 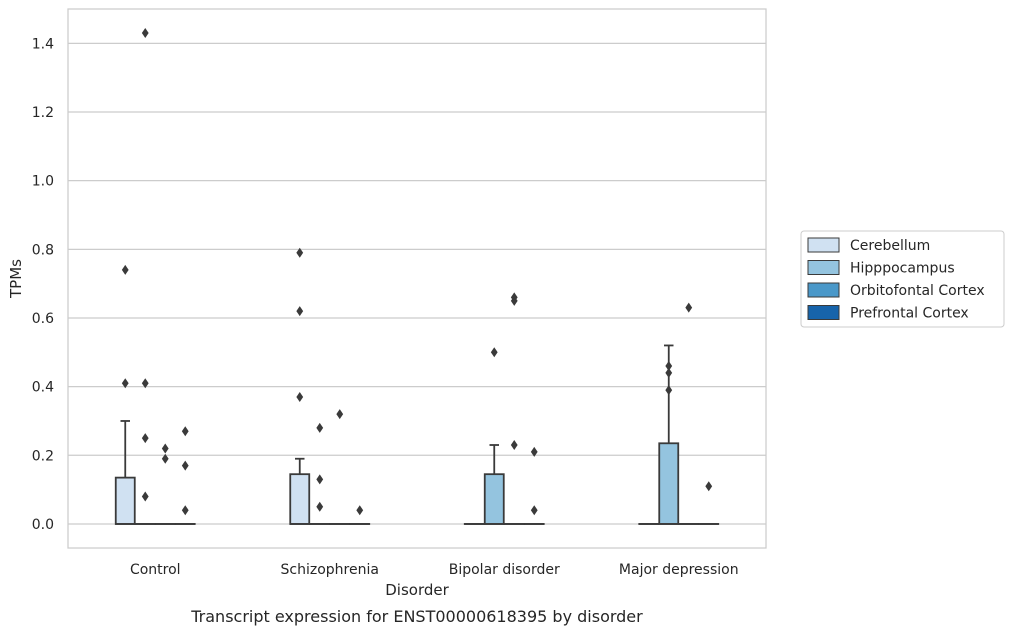 I want to click on y-tick-label: 1.2, so click(x=43, y=113).